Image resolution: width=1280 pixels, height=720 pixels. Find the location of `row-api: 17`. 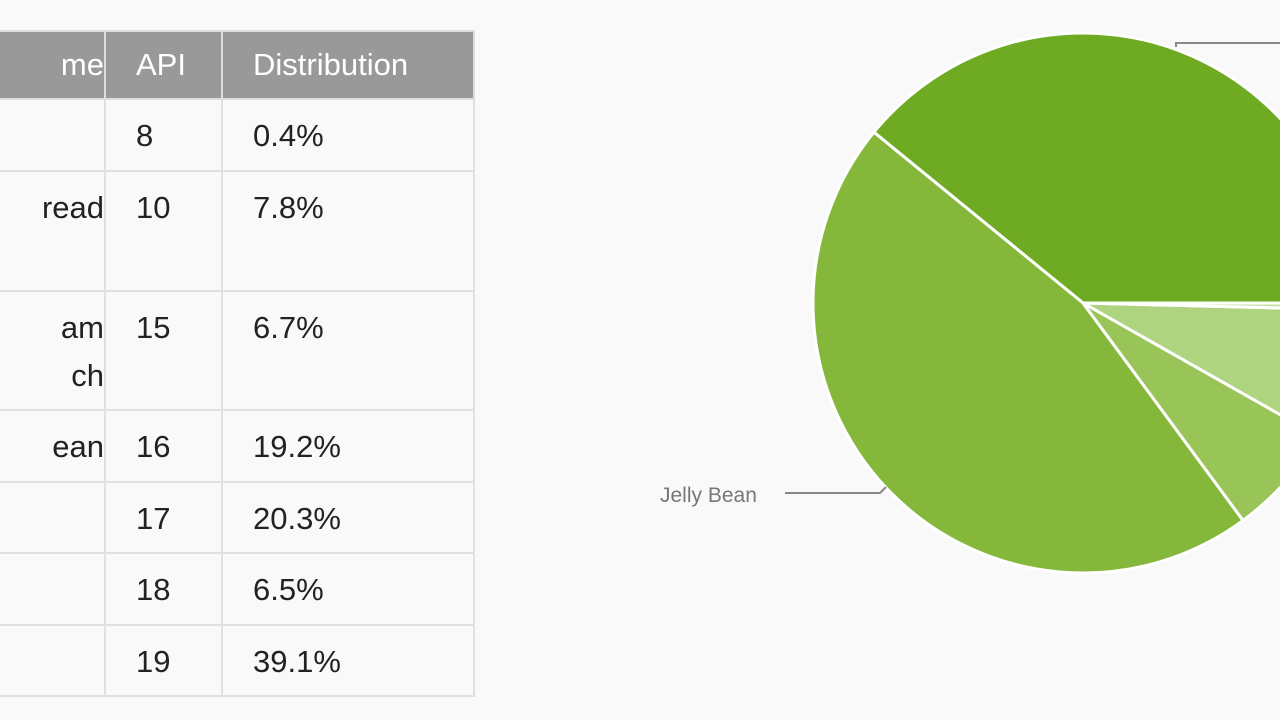

row-api: 17 is located at coordinates (163, 517).